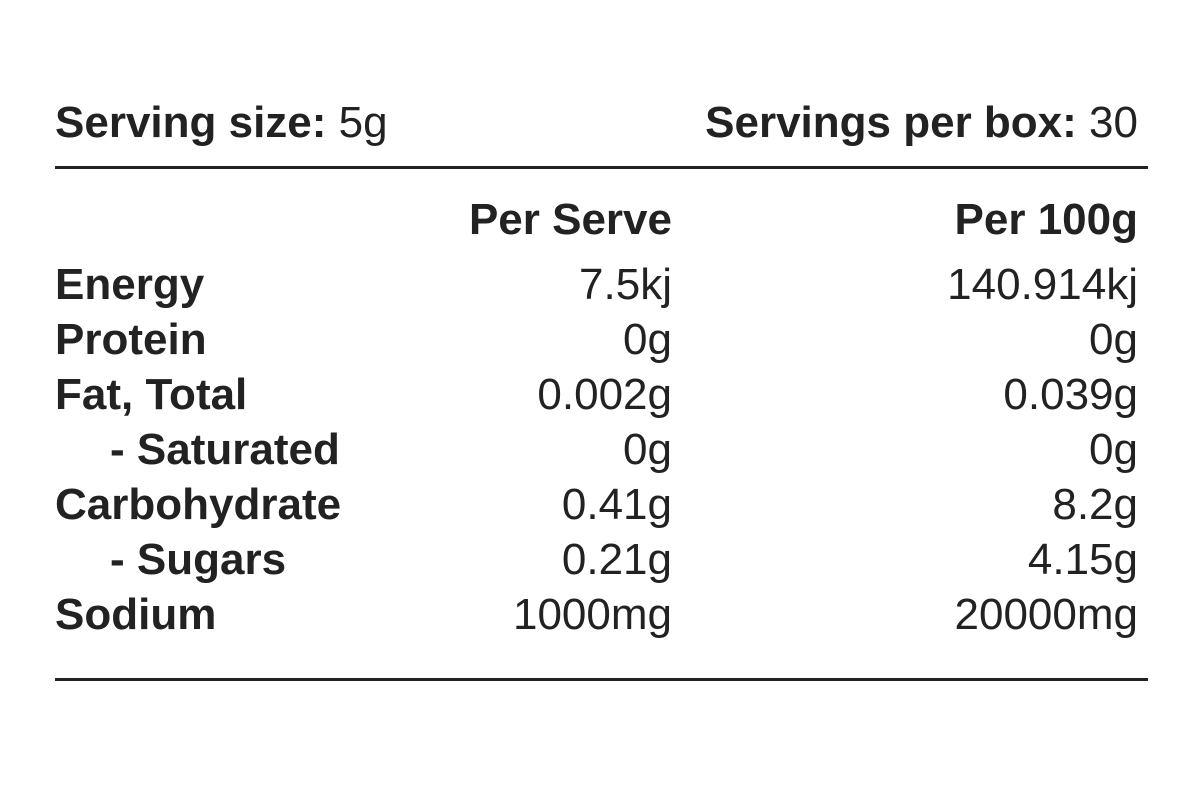  What do you see at coordinates (601, 167) in the screenshot?
I see `top-rule` at bounding box center [601, 167].